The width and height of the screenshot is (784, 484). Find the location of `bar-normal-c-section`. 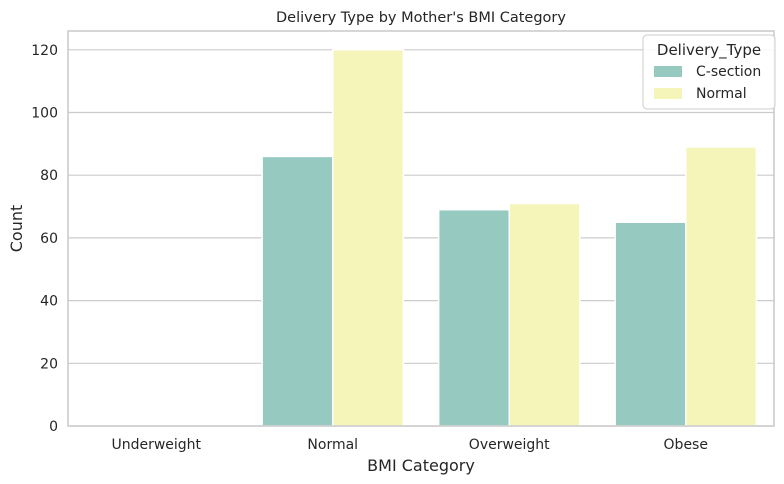

bar-normal-c-section is located at coordinates (297, 291).